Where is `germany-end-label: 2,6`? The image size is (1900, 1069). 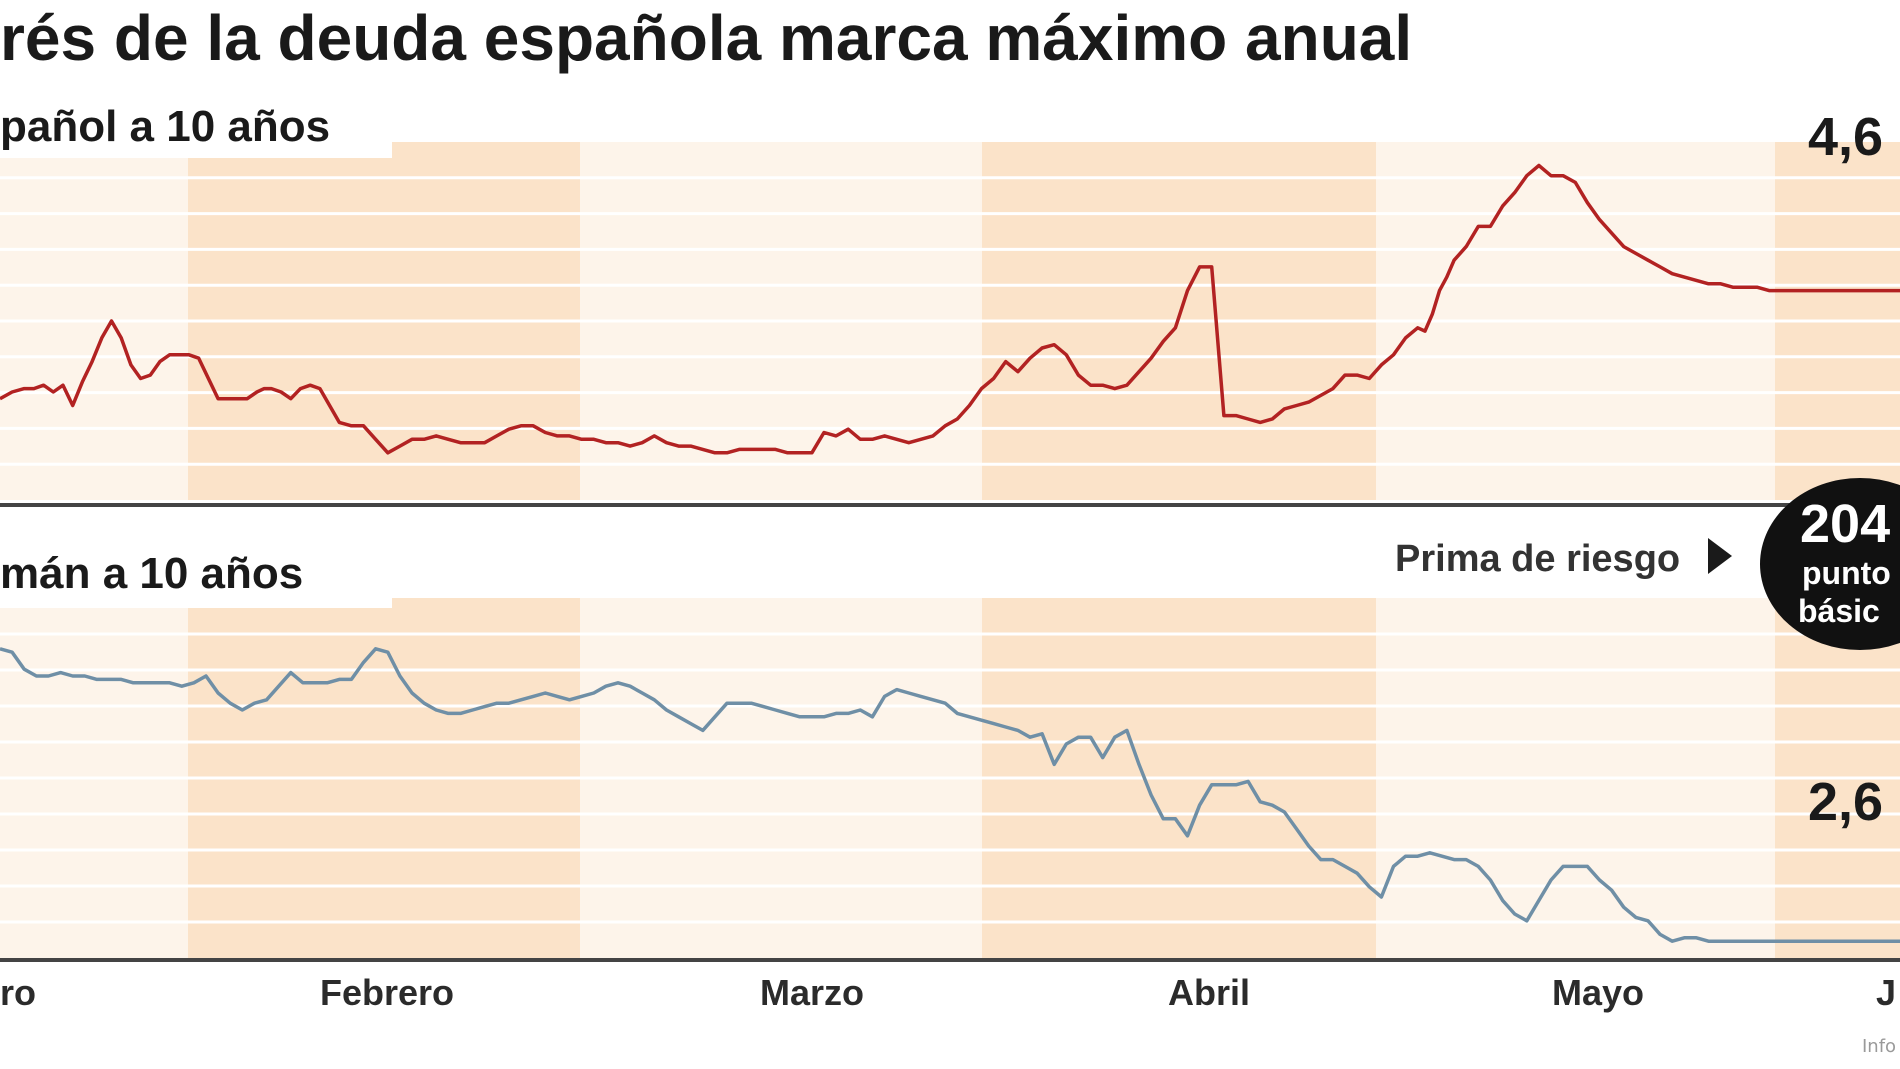 germany-end-label: 2,6 is located at coordinates (1845, 802).